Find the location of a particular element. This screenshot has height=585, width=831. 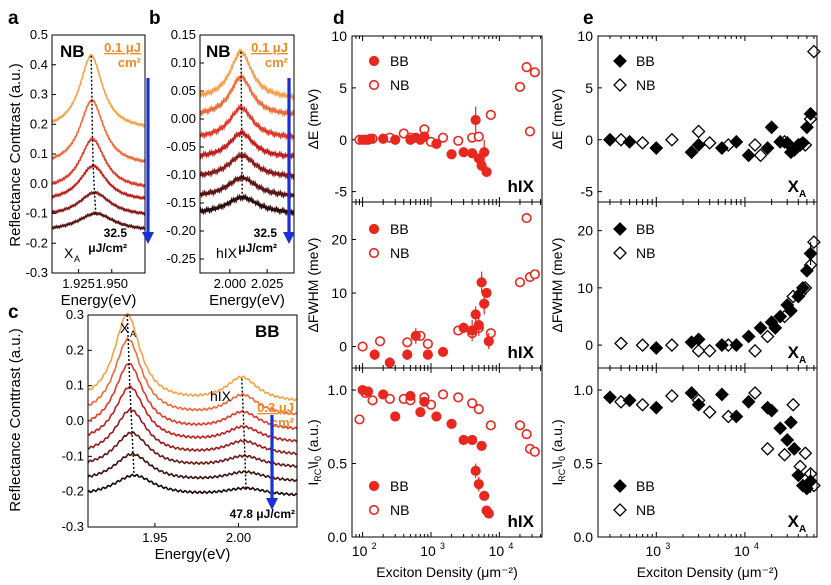

x-tick-exponent: 2 is located at coordinates (374, 546).